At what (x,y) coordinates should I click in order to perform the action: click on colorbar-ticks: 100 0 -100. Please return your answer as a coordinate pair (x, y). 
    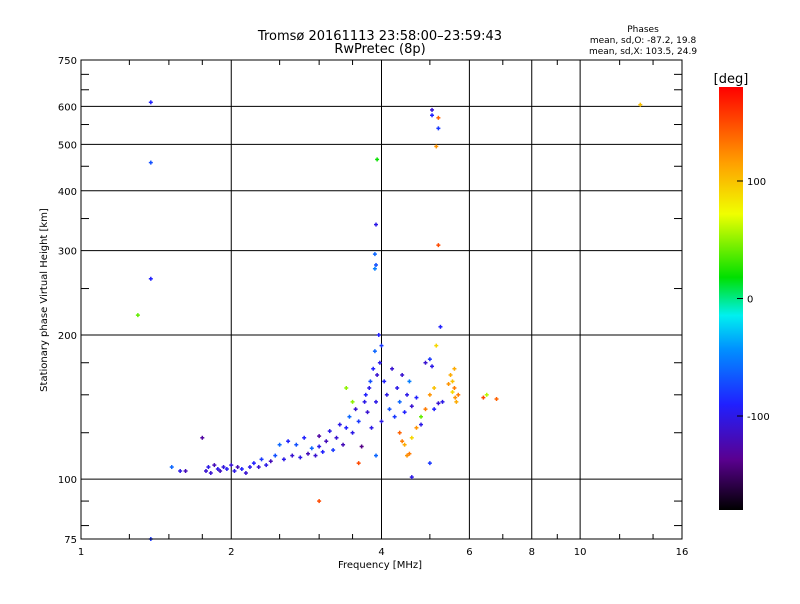
    Looking at the image, I should click on (753, 300).